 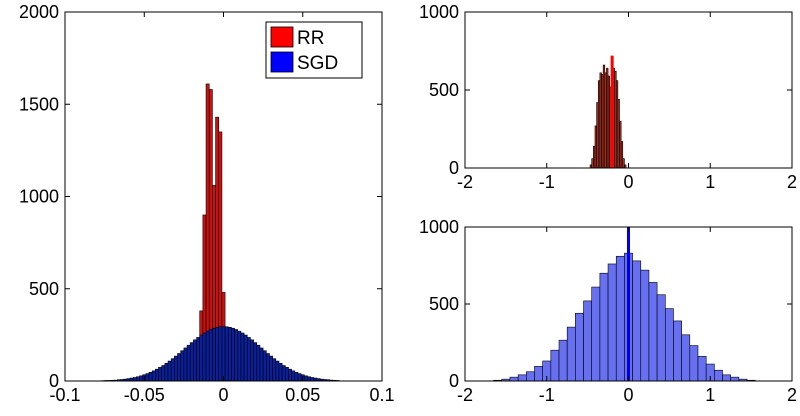 I want to click on y-tick-label: 1500, so click(x=39, y=104).